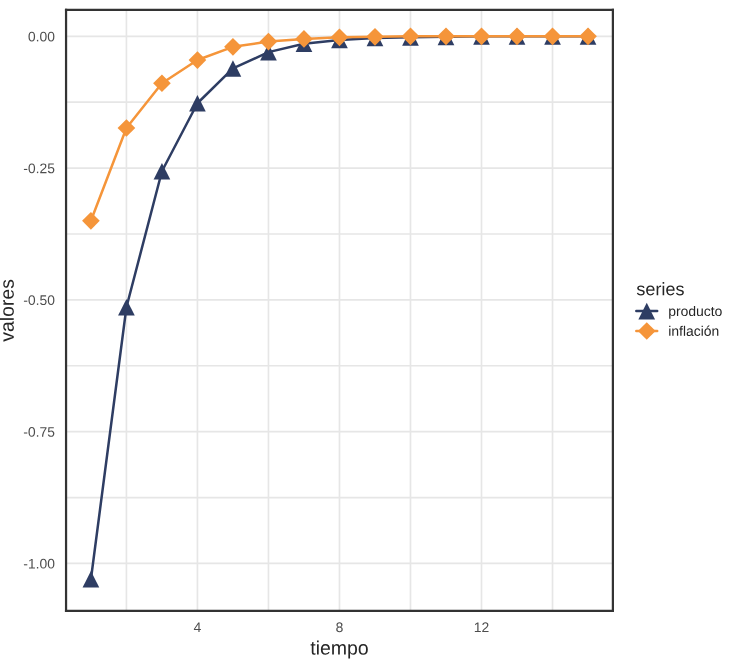 This screenshot has height=664, width=734. What do you see at coordinates (7, 310) in the screenshot?
I see `y-axis-title: valores` at bounding box center [7, 310].